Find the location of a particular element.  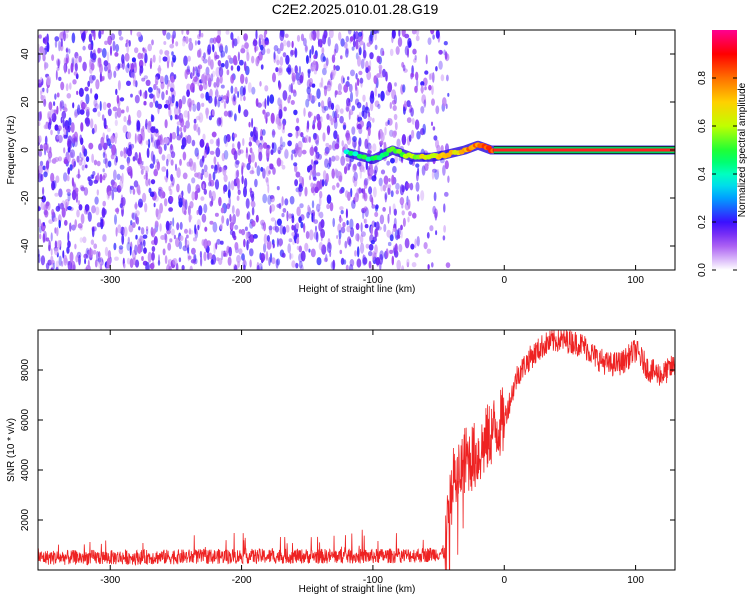

y-axis-label: SNR (10 * v/v) is located at coordinates (11, 450).